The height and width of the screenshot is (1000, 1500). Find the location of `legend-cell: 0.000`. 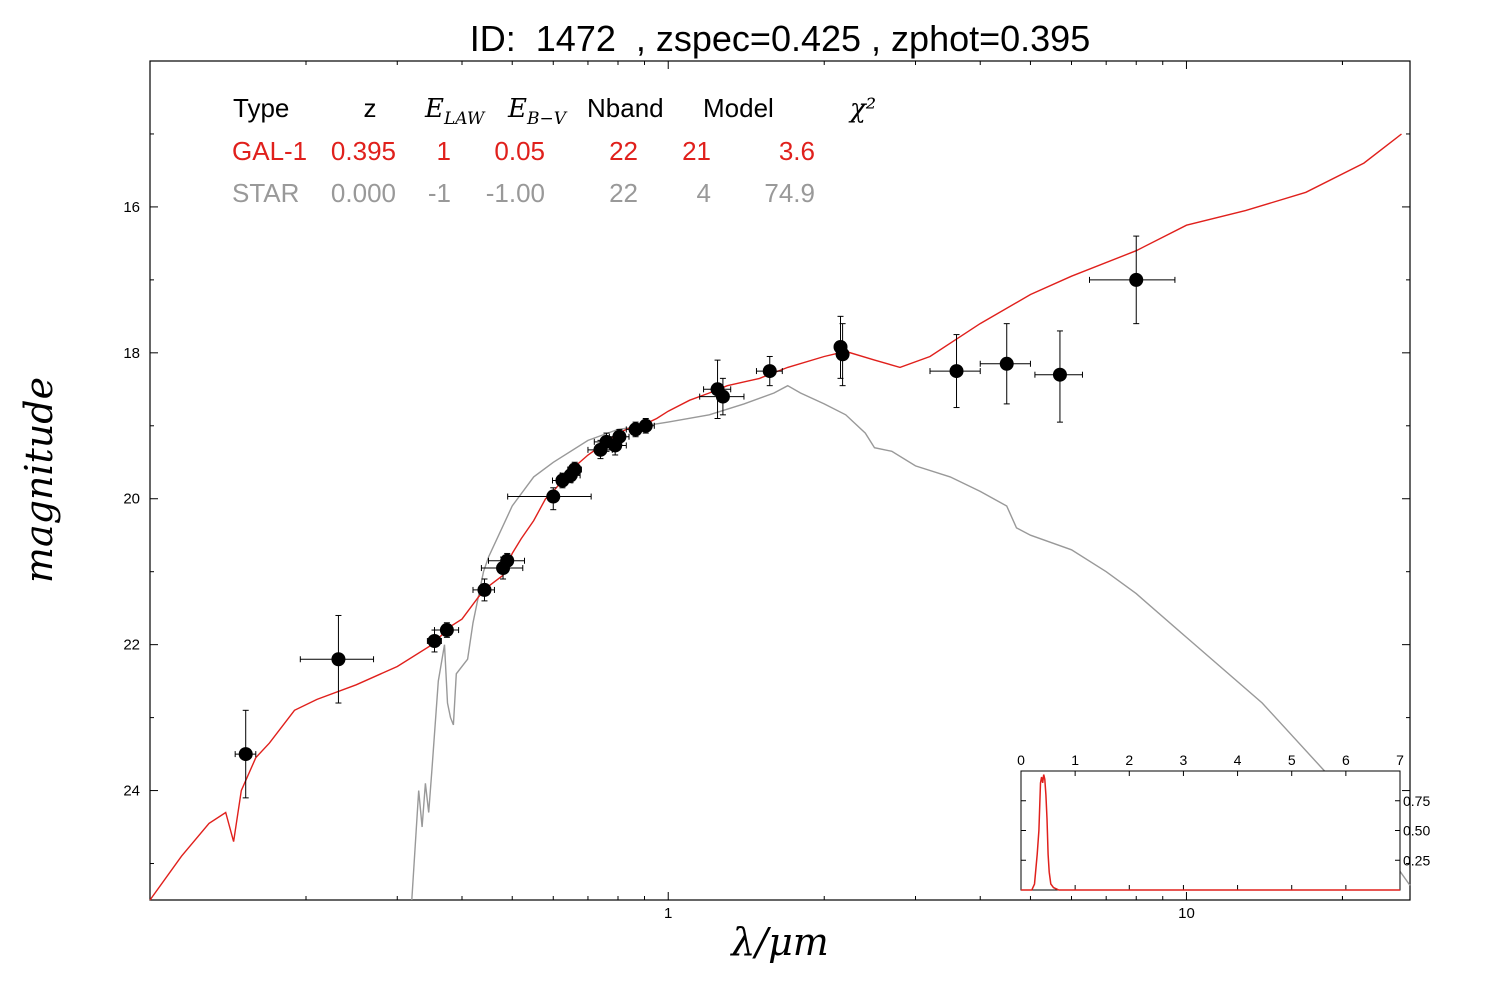

legend-cell: 0.000 is located at coordinates (363, 193).